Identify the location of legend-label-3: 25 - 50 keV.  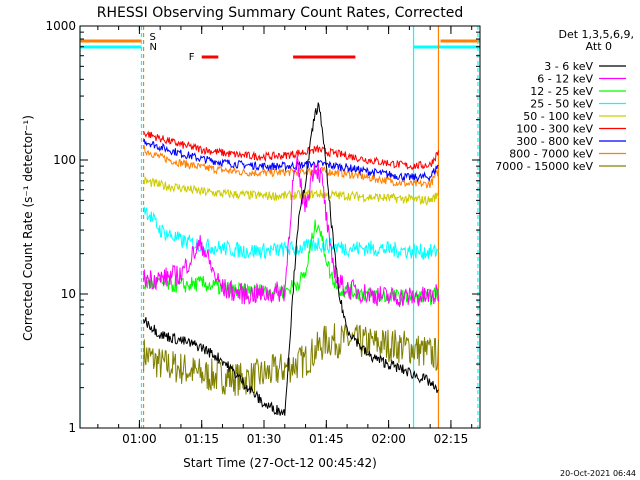
(561, 104).